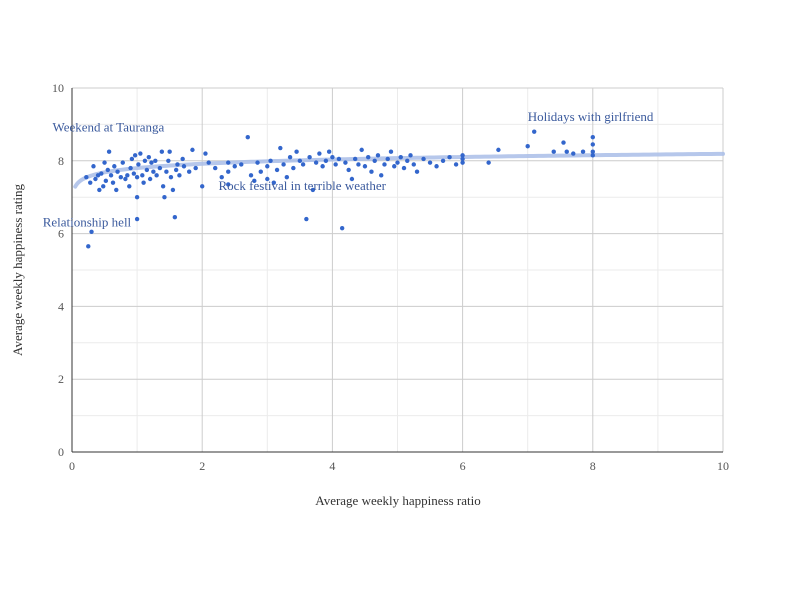 Image resolution: width=800 pixels, height=601 pixels. I want to click on data-points, so click(339, 189).